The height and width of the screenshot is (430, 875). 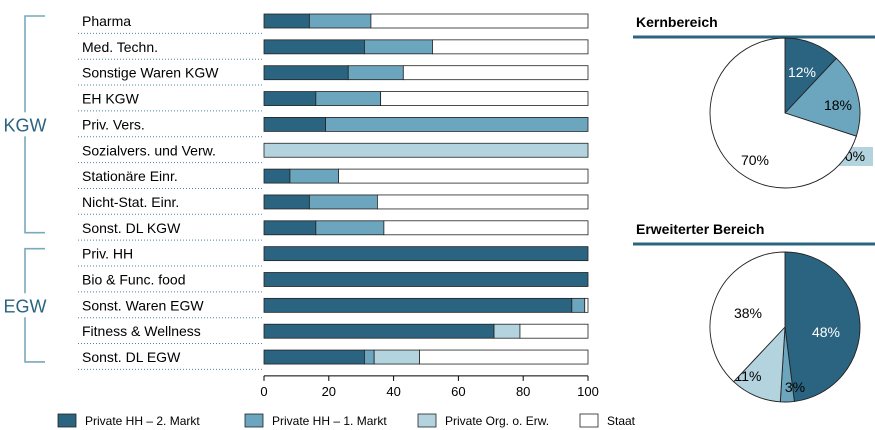 I want to click on legend-label: Private Org. o. Erw., so click(x=497, y=421).